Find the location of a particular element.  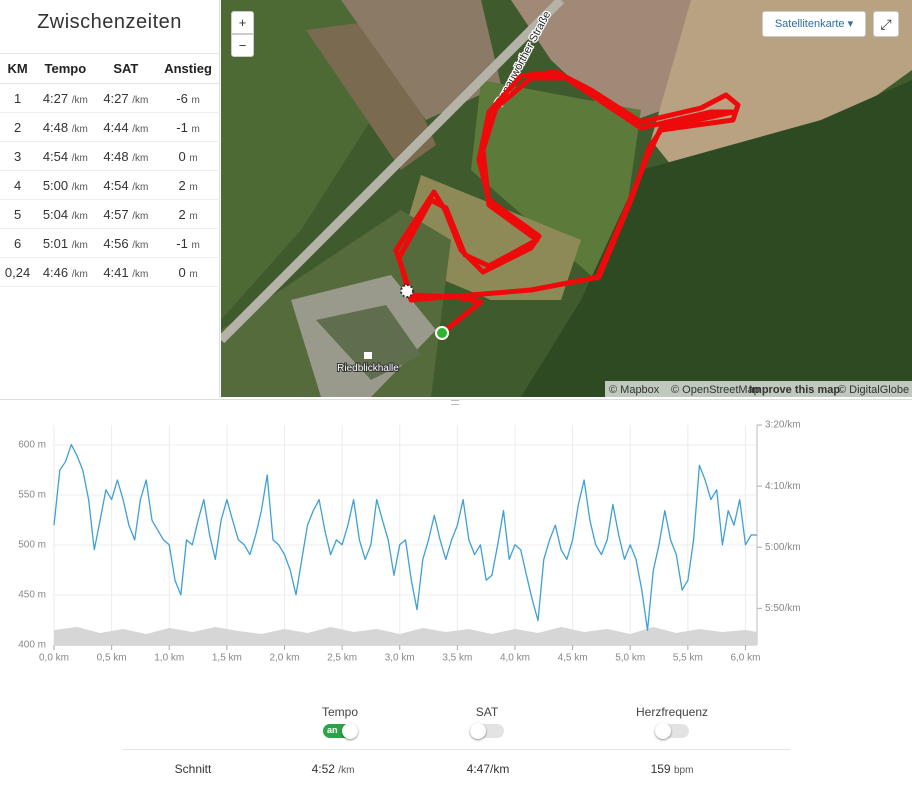

split-value: -6 is located at coordinates (182, 98).